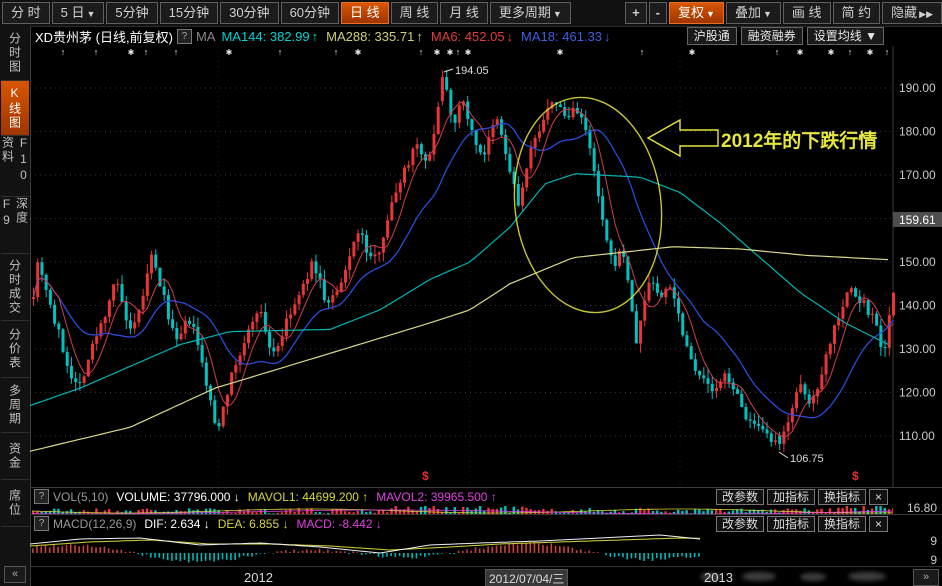  I want to click on macd-button-改参数: 改参数, so click(740, 524).